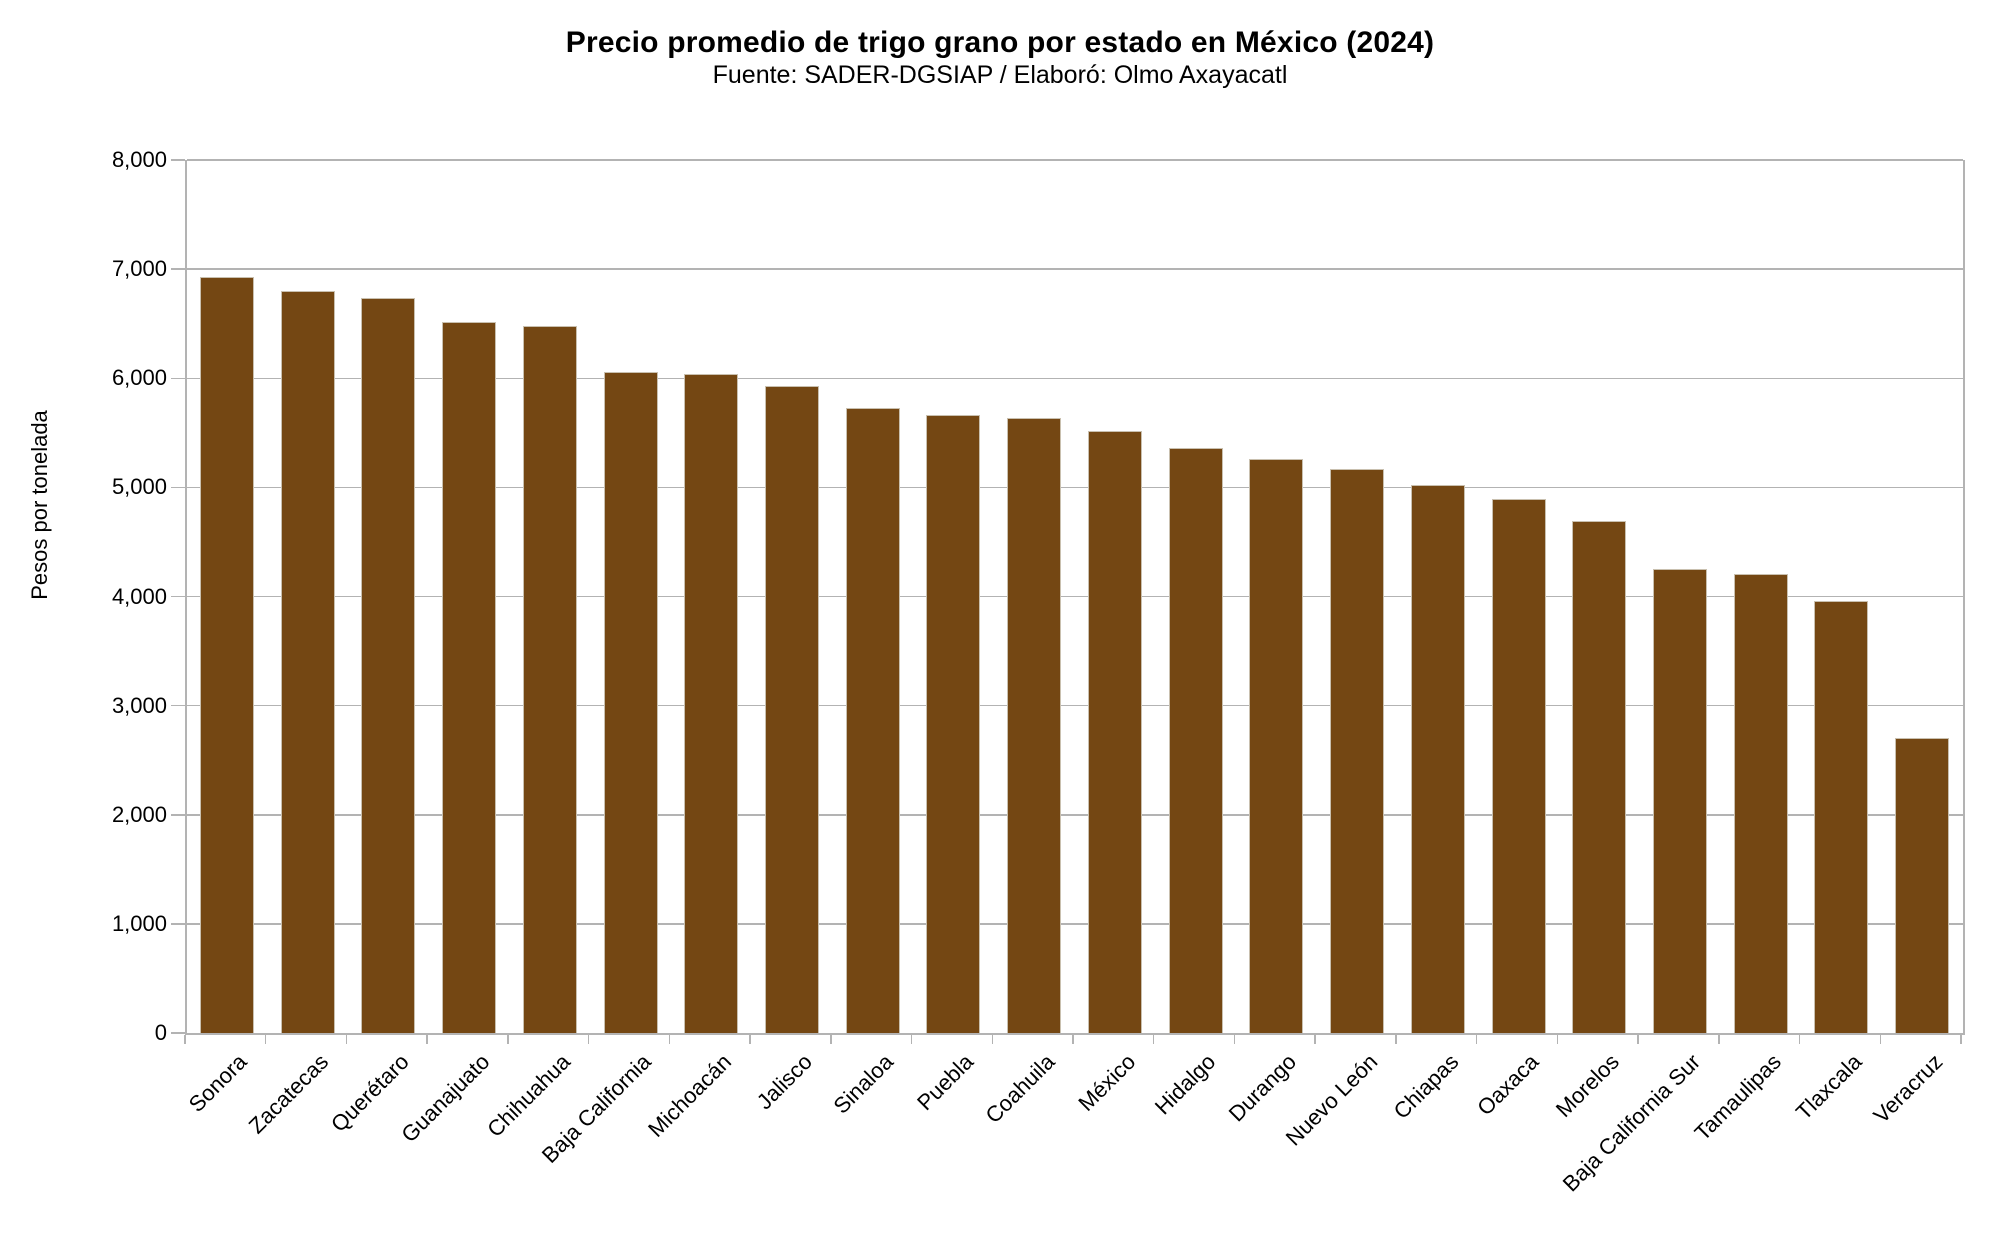 This screenshot has height=1249, width=2000. Describe the element at coordinates (711, 703) in the screenshot. I see `bar-michoacan` at that location.